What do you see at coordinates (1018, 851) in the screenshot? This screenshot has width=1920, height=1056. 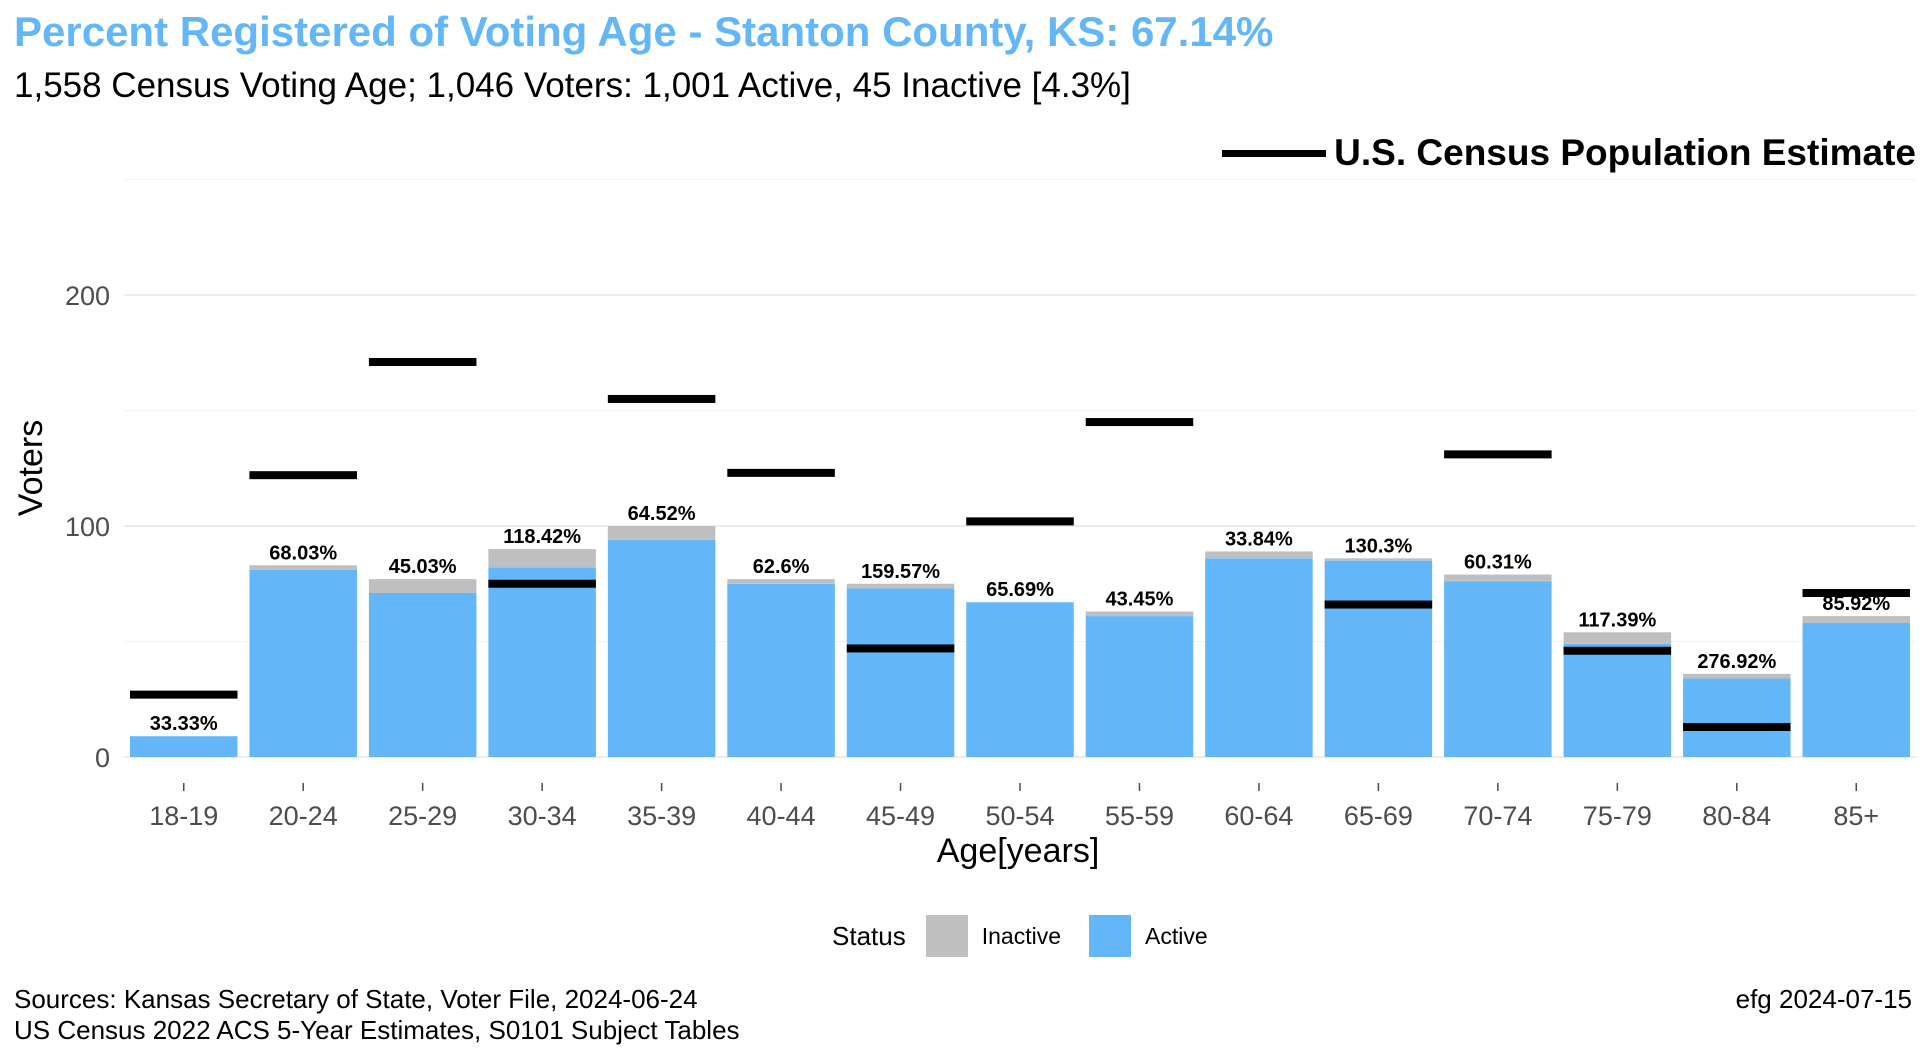 I see `x-axis-title: Age[years]` at bounding box center [1018, 851].